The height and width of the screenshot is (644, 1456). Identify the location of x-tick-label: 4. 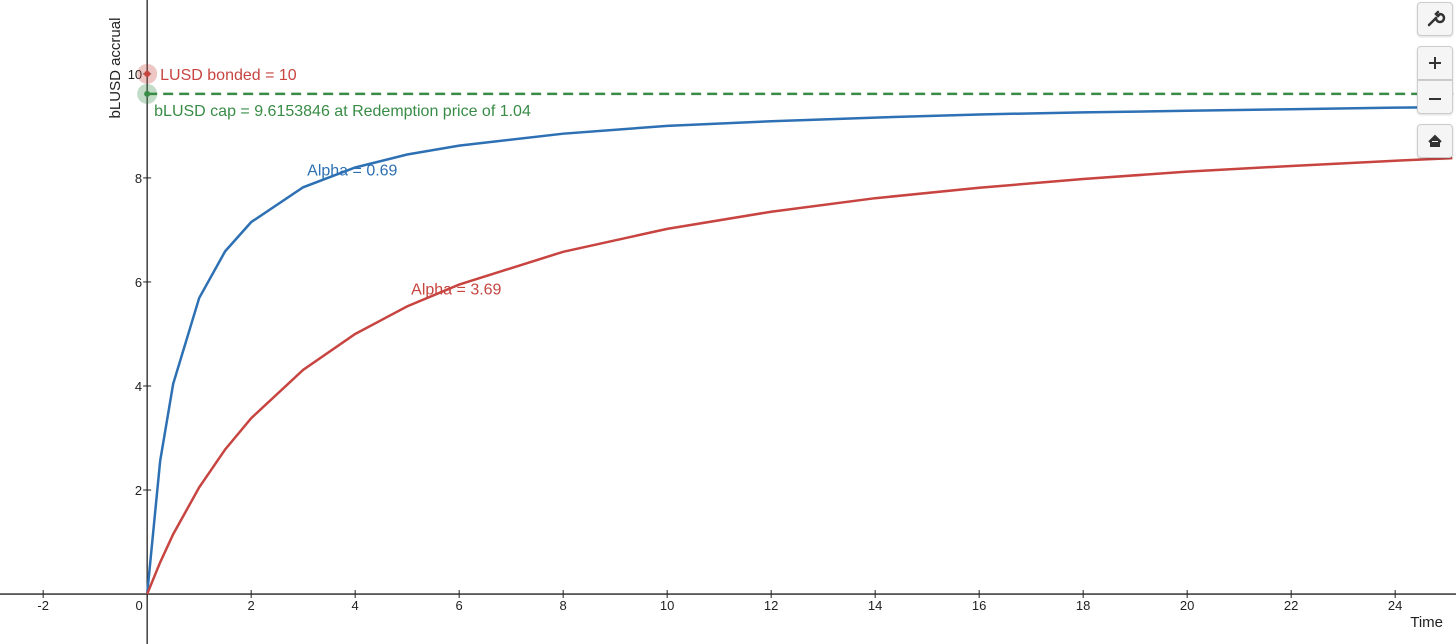
(355, 605).